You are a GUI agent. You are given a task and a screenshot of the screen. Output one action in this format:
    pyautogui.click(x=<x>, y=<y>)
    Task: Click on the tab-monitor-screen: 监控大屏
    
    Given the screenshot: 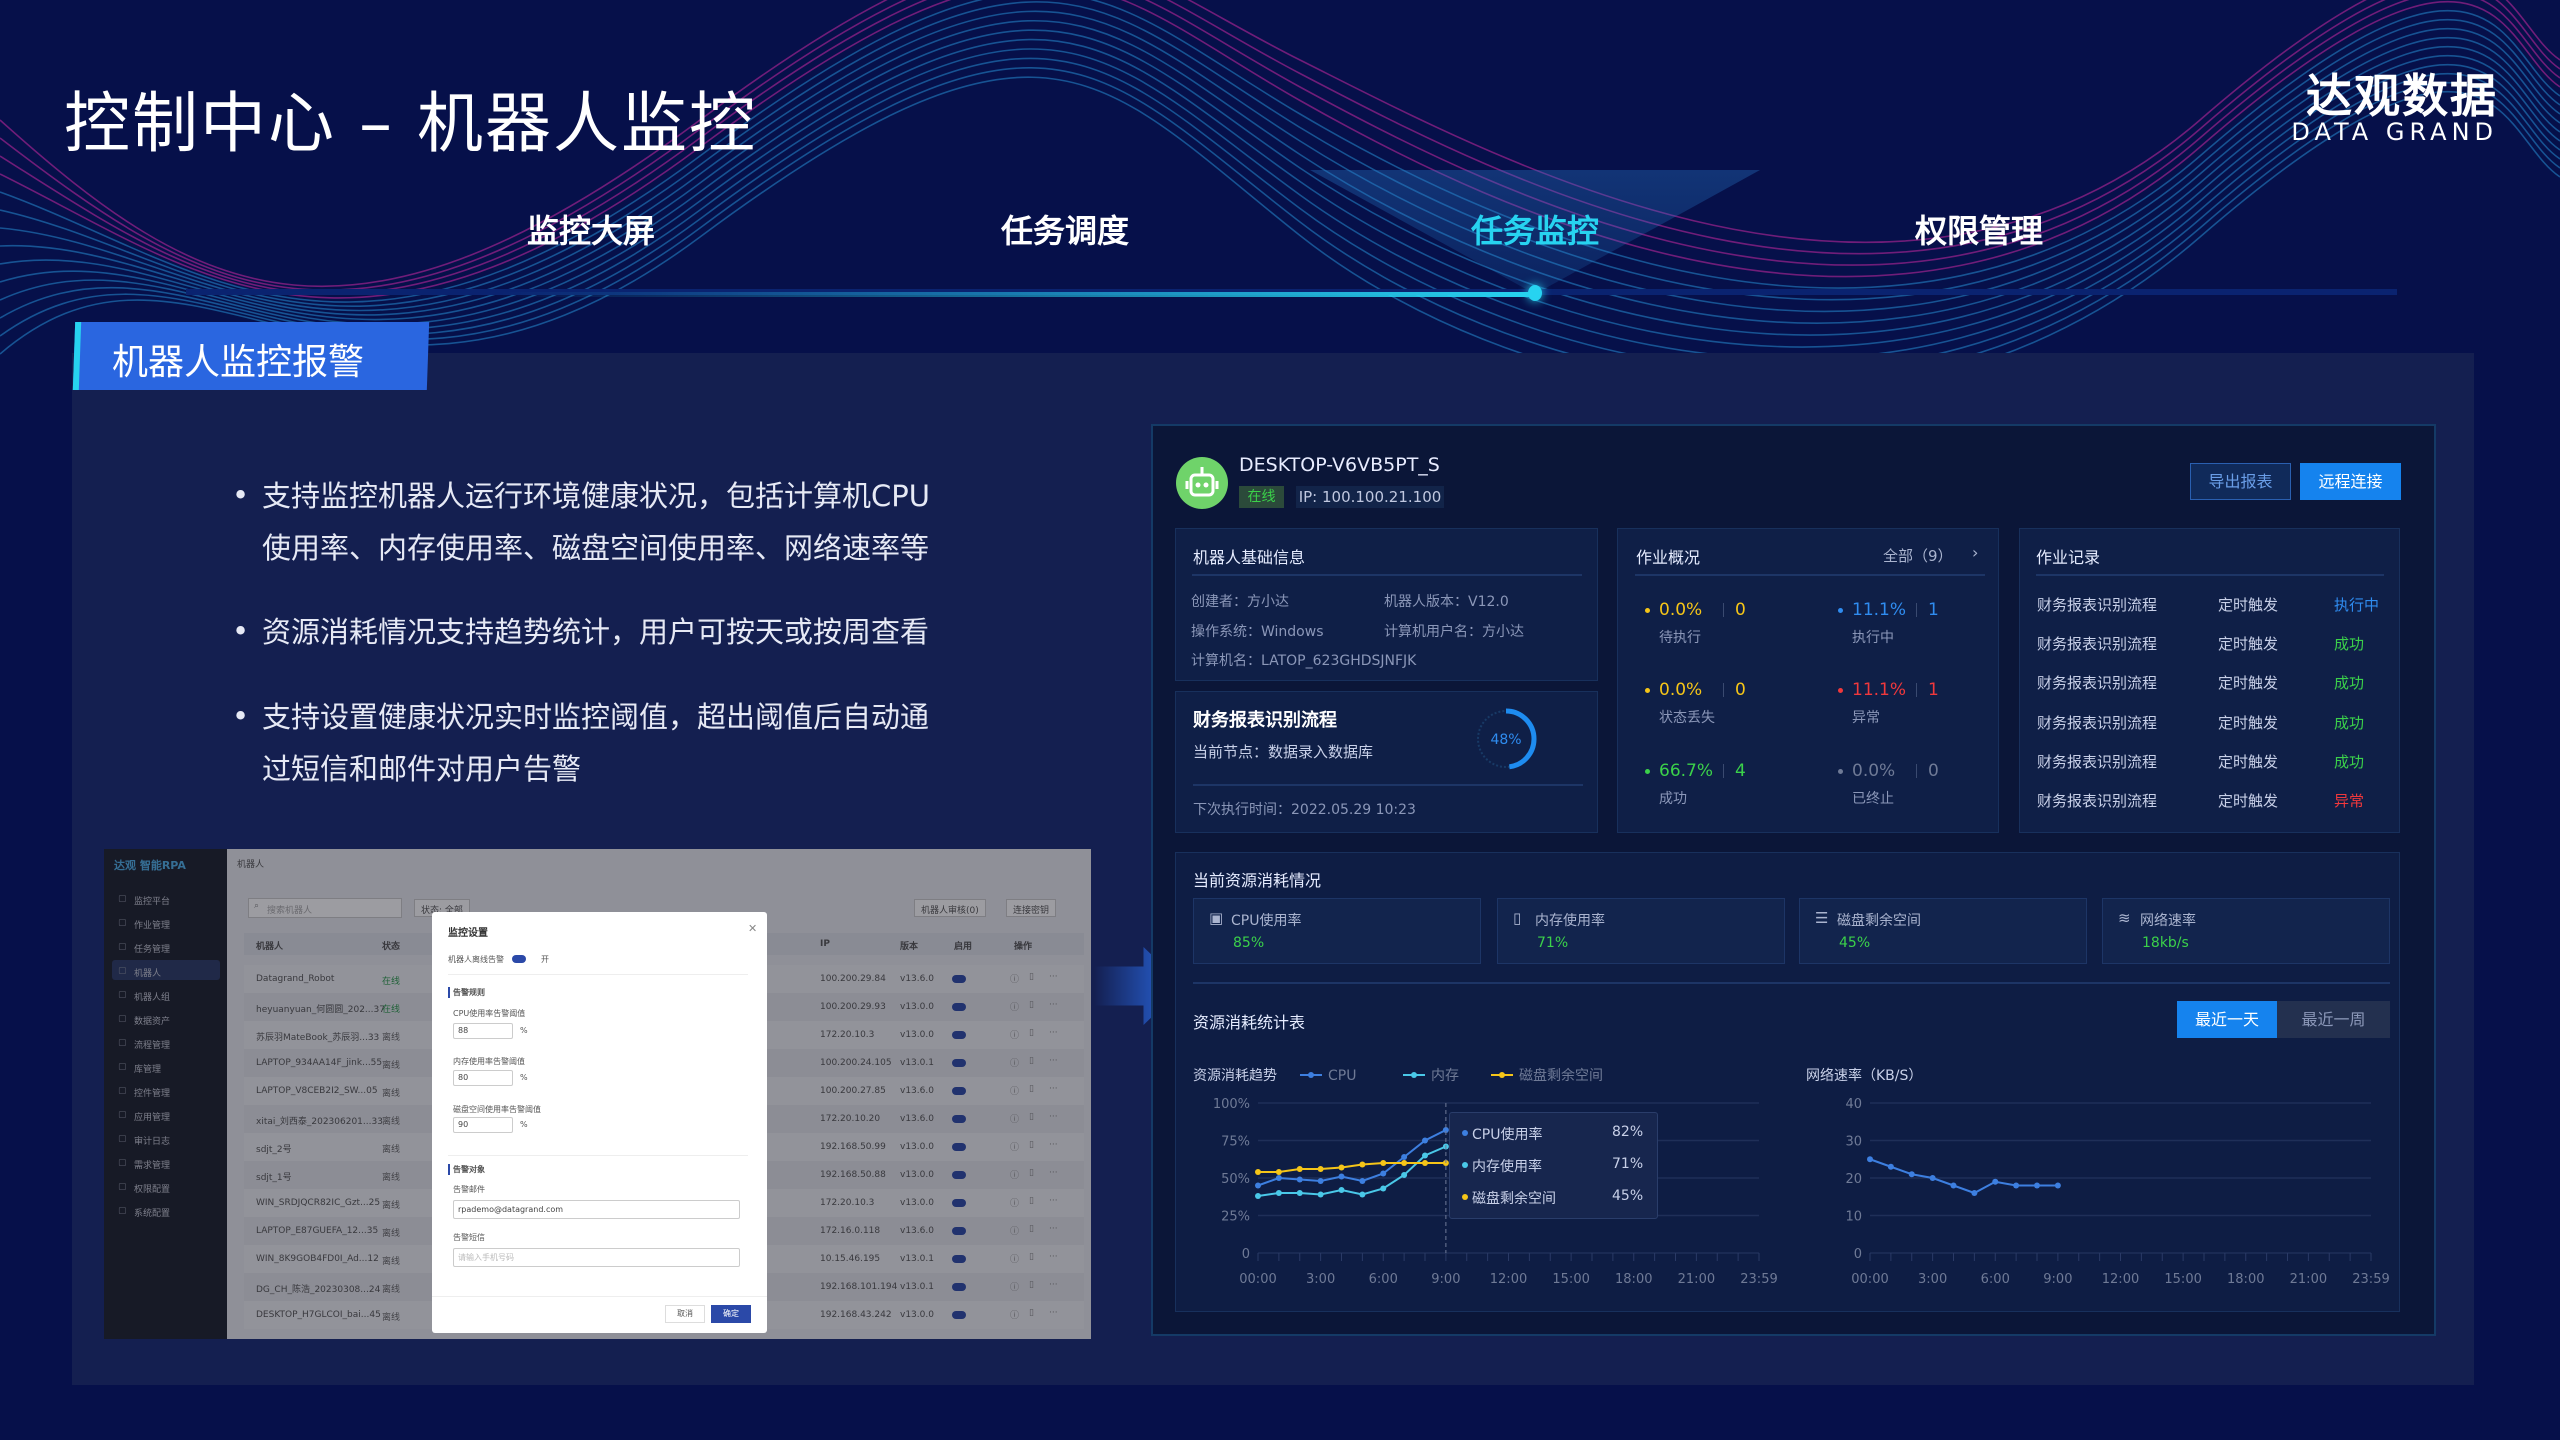 What is the action you would take?
    pyautogui.click(x=591, y=231)
    